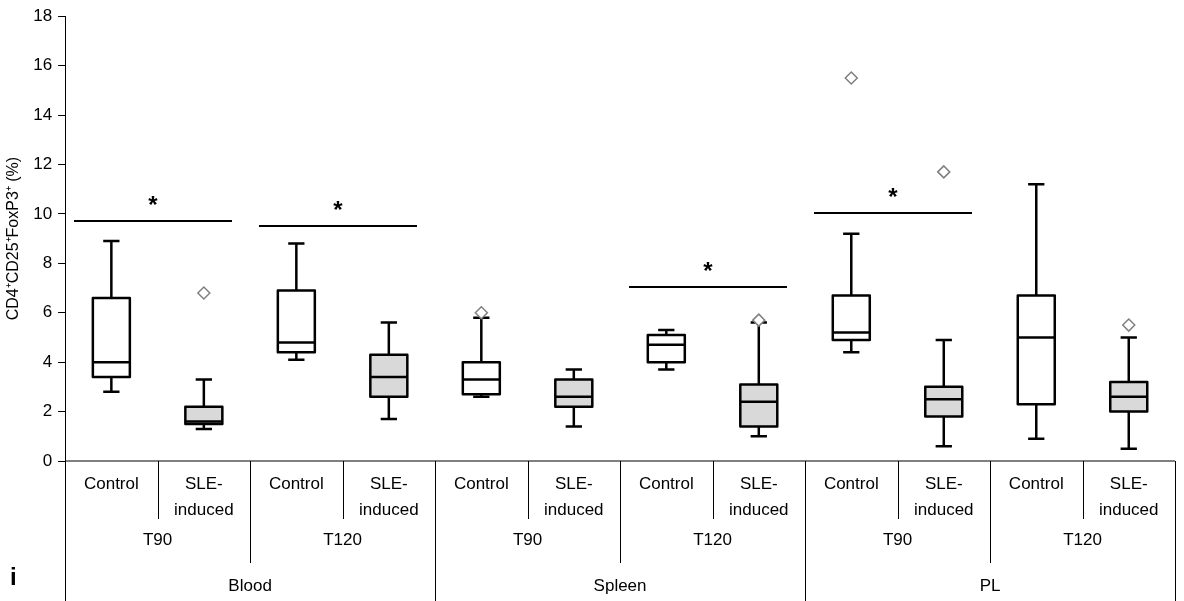  Describe the element at coordinates (43, 114) in the screenshot. I see `y-tick-label: 14` at that location.